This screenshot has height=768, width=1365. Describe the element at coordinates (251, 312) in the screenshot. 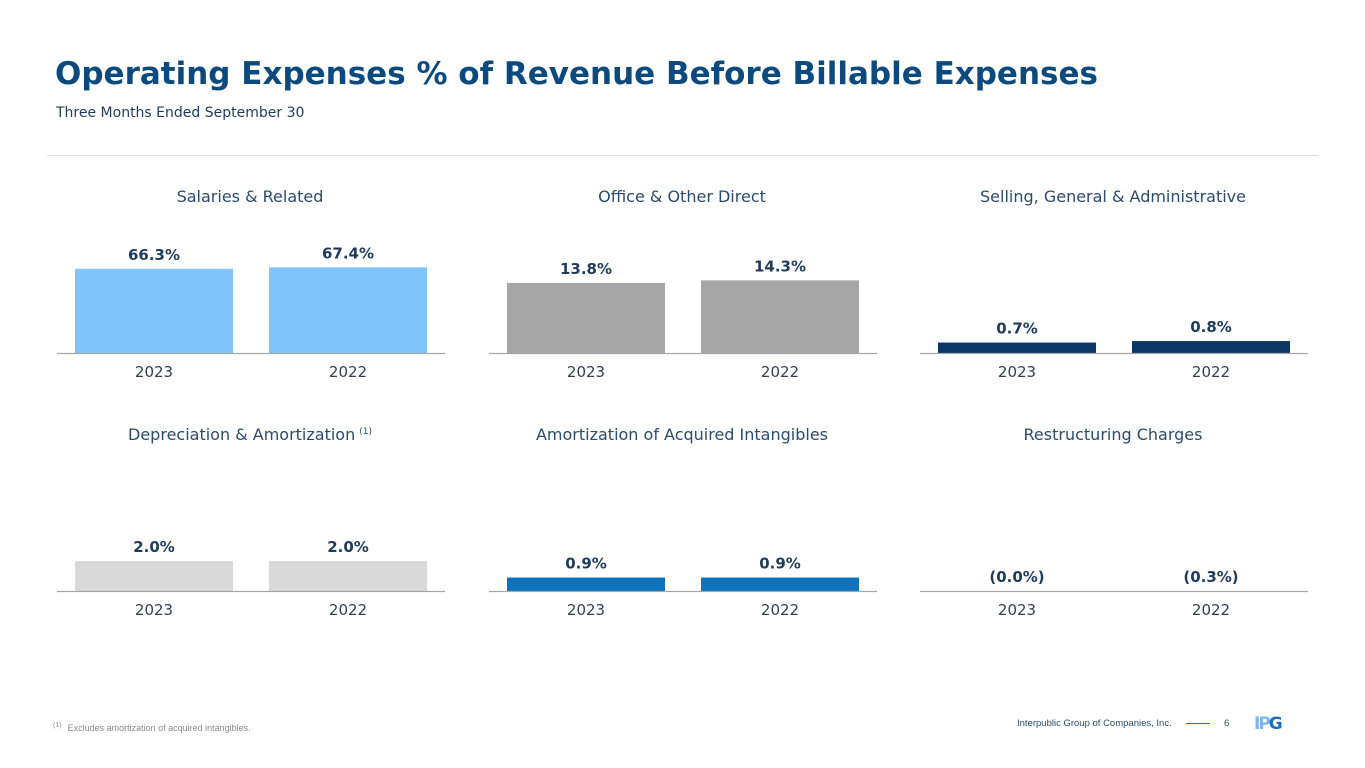

I see `bar-chart: 66.3% 2023 67.4% 2022` at that location.